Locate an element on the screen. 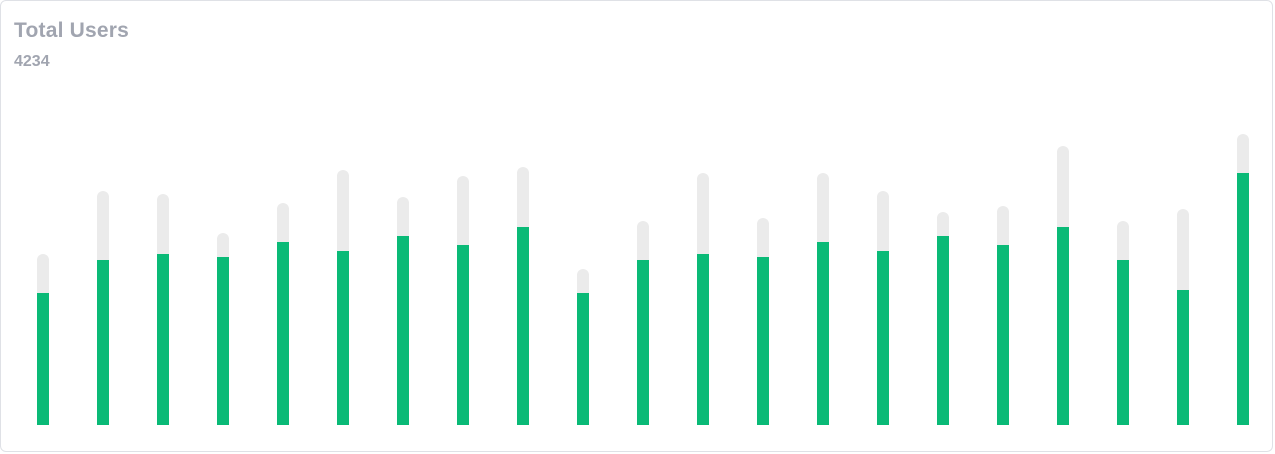  card-title: Total Users is located at coordinates (72, 30).